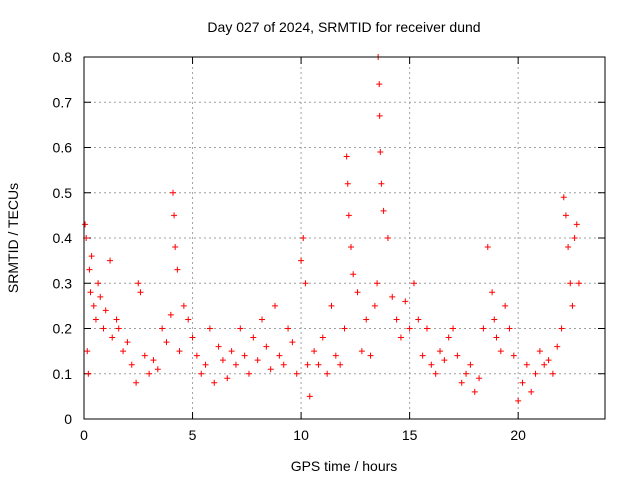  Describe the element at coordinates (68, 419) in the screenshot. I see `y-tick-label: 0` at that location.